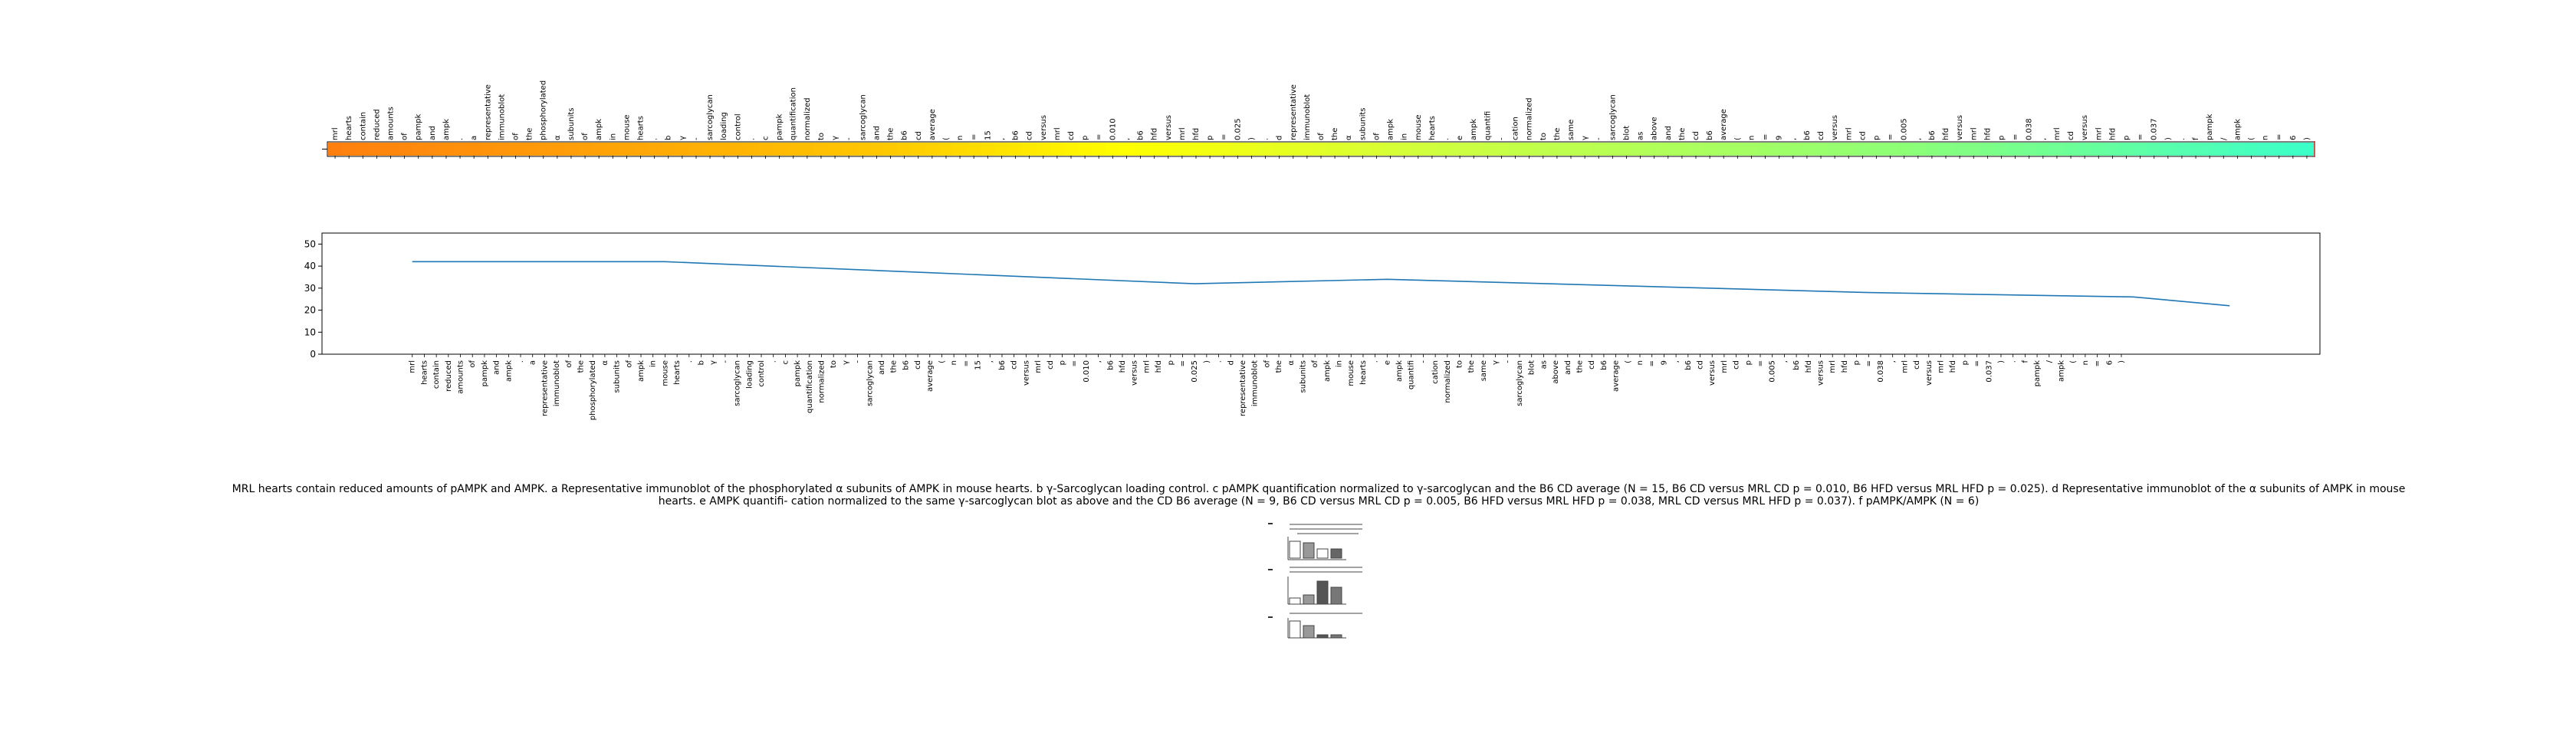 This screenshot has height=736, width=2576. Describe the element at coordinates (1474, 129) in the screenshot. I see `token-label: ampk` at that location.